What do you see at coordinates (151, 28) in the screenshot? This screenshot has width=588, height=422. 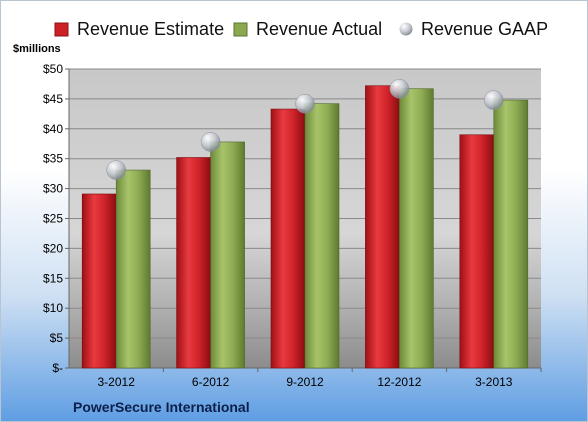 I see `legend-label-estimate: Revenue Estimate` at bounding box center [151, 28].